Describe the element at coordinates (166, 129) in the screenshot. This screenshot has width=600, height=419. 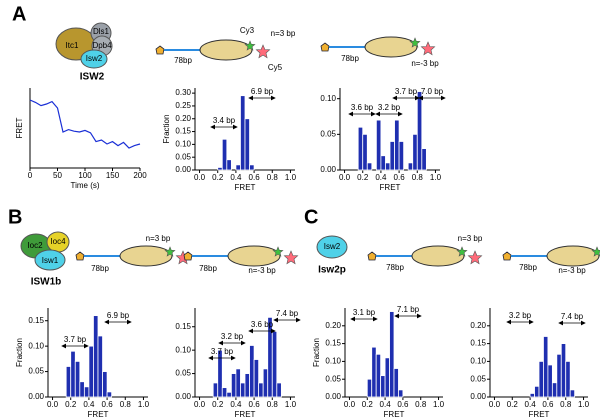
I see `y-axis-label: Fraction` at that location.